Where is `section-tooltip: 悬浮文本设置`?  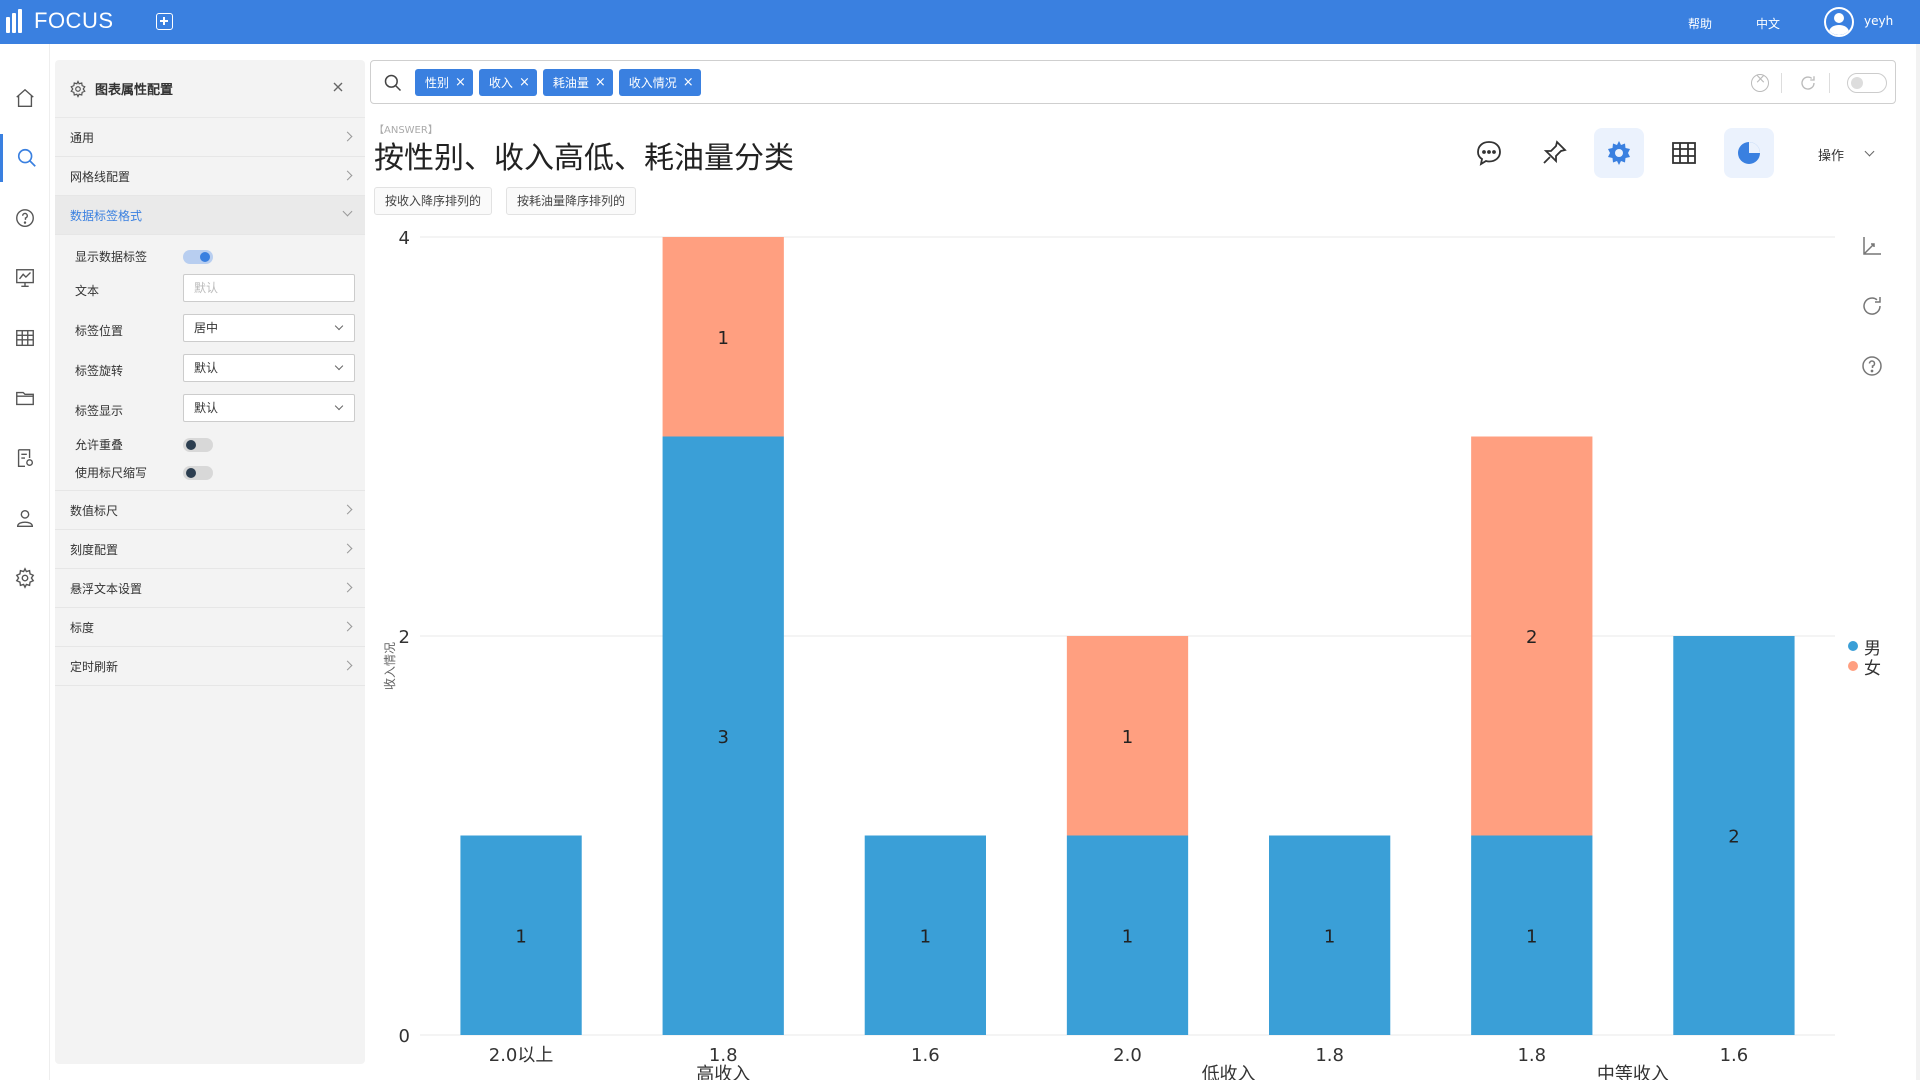
section-tooltip: 悬浮文本设置 is located at coordinates (210, 588).